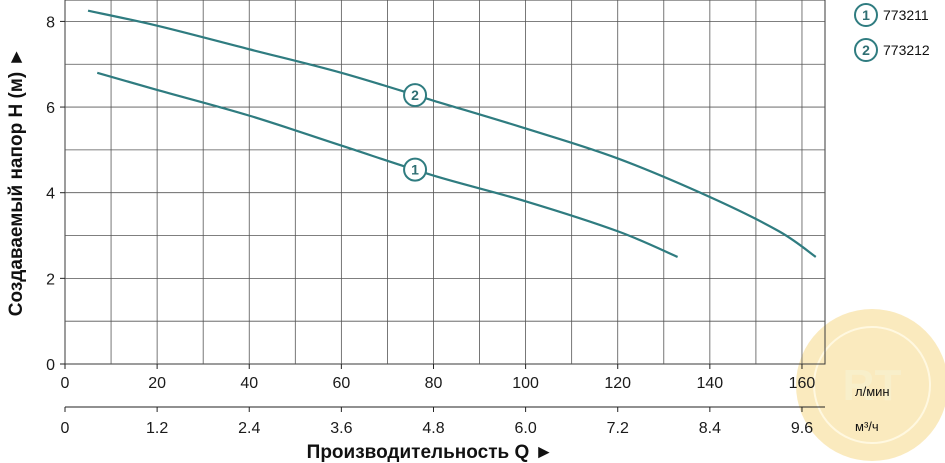 The width and height of the screenshot is (945, 463). Describe the element at coordinates (710, 428) in the screenshot. I see `x2-tick-label: 8.4` at that location.